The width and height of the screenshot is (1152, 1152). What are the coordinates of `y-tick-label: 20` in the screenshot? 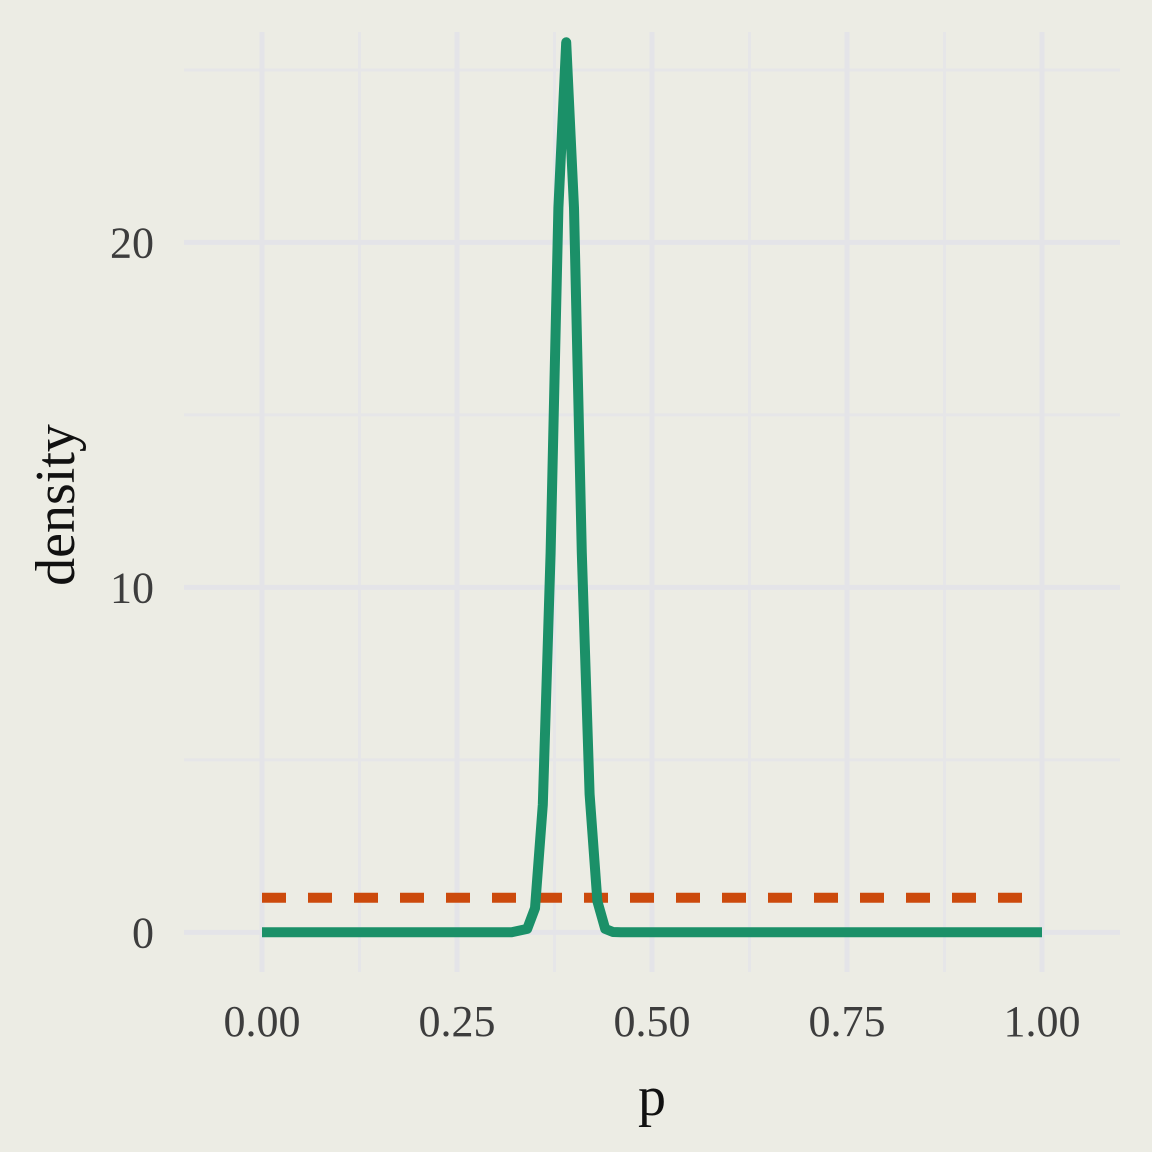 It's located at (132, 242).